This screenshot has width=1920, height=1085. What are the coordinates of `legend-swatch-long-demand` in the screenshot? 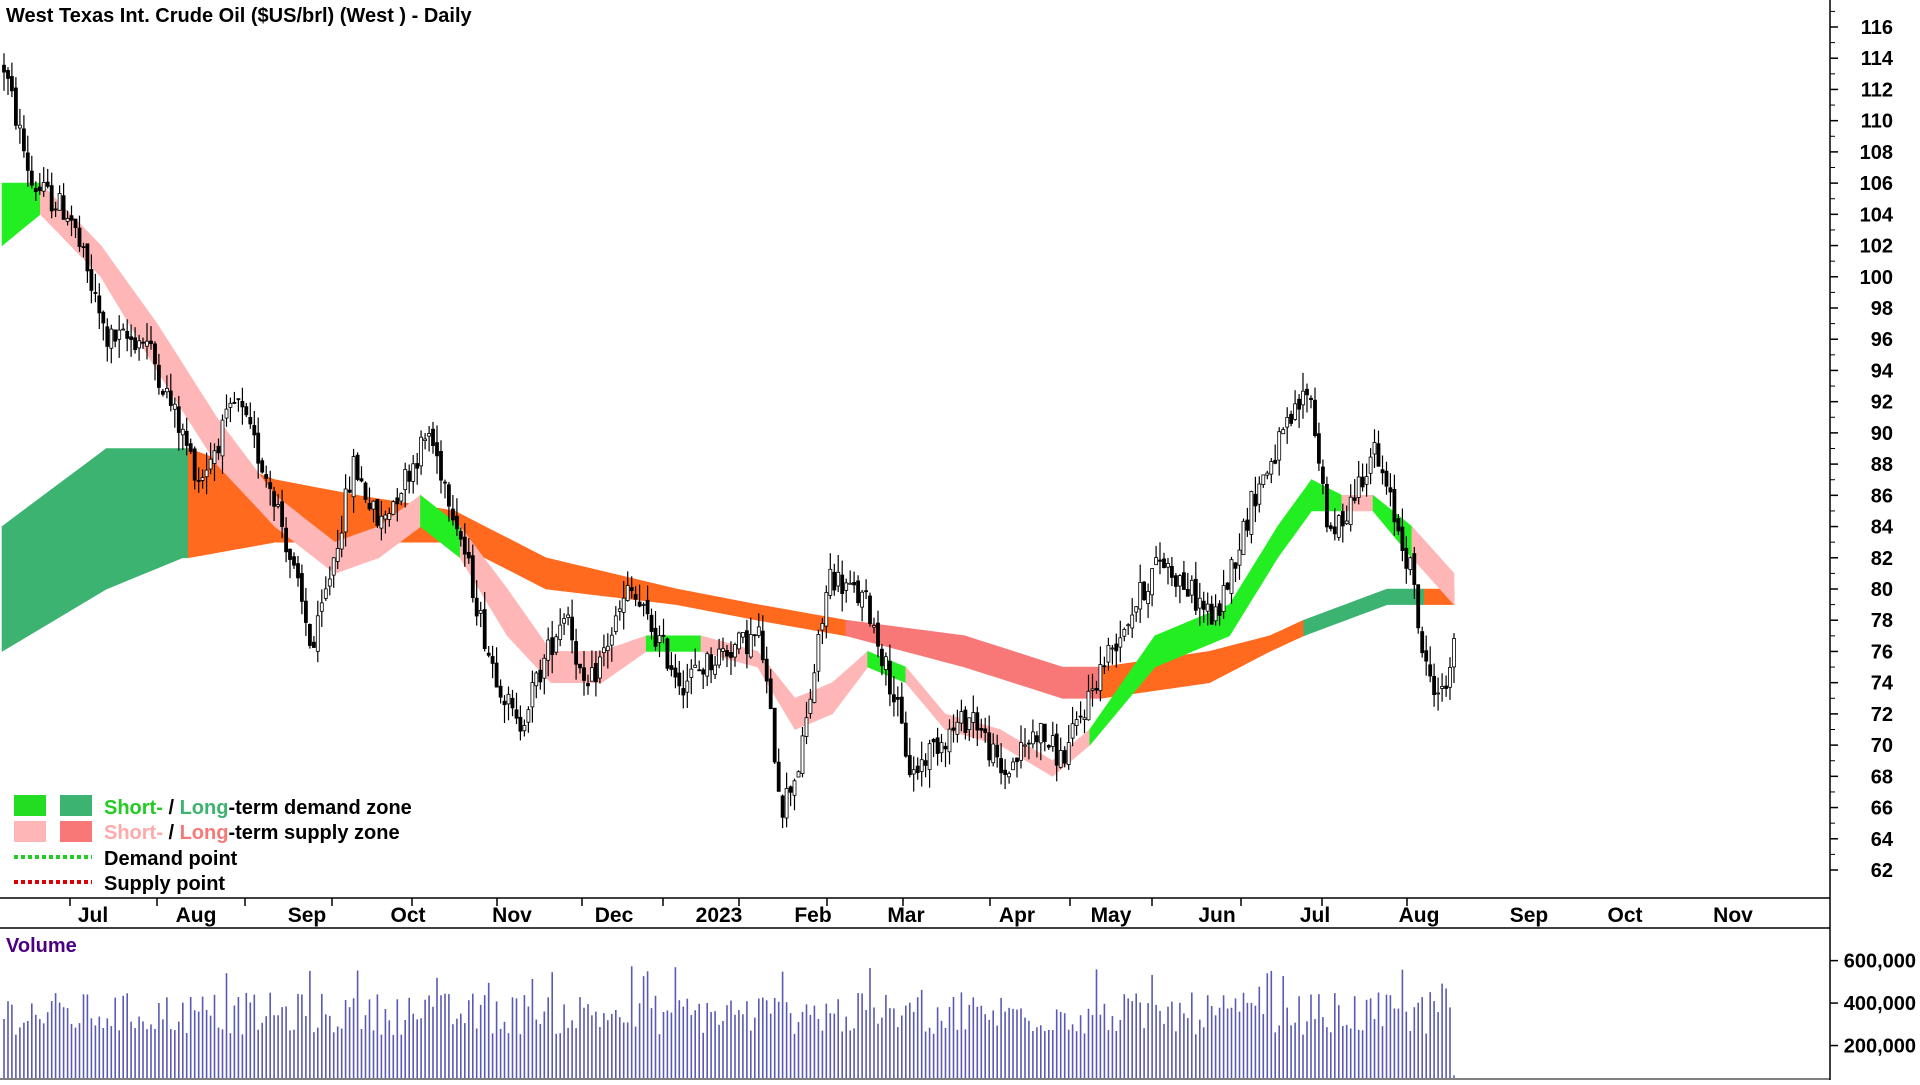 It's located at (76, 805).